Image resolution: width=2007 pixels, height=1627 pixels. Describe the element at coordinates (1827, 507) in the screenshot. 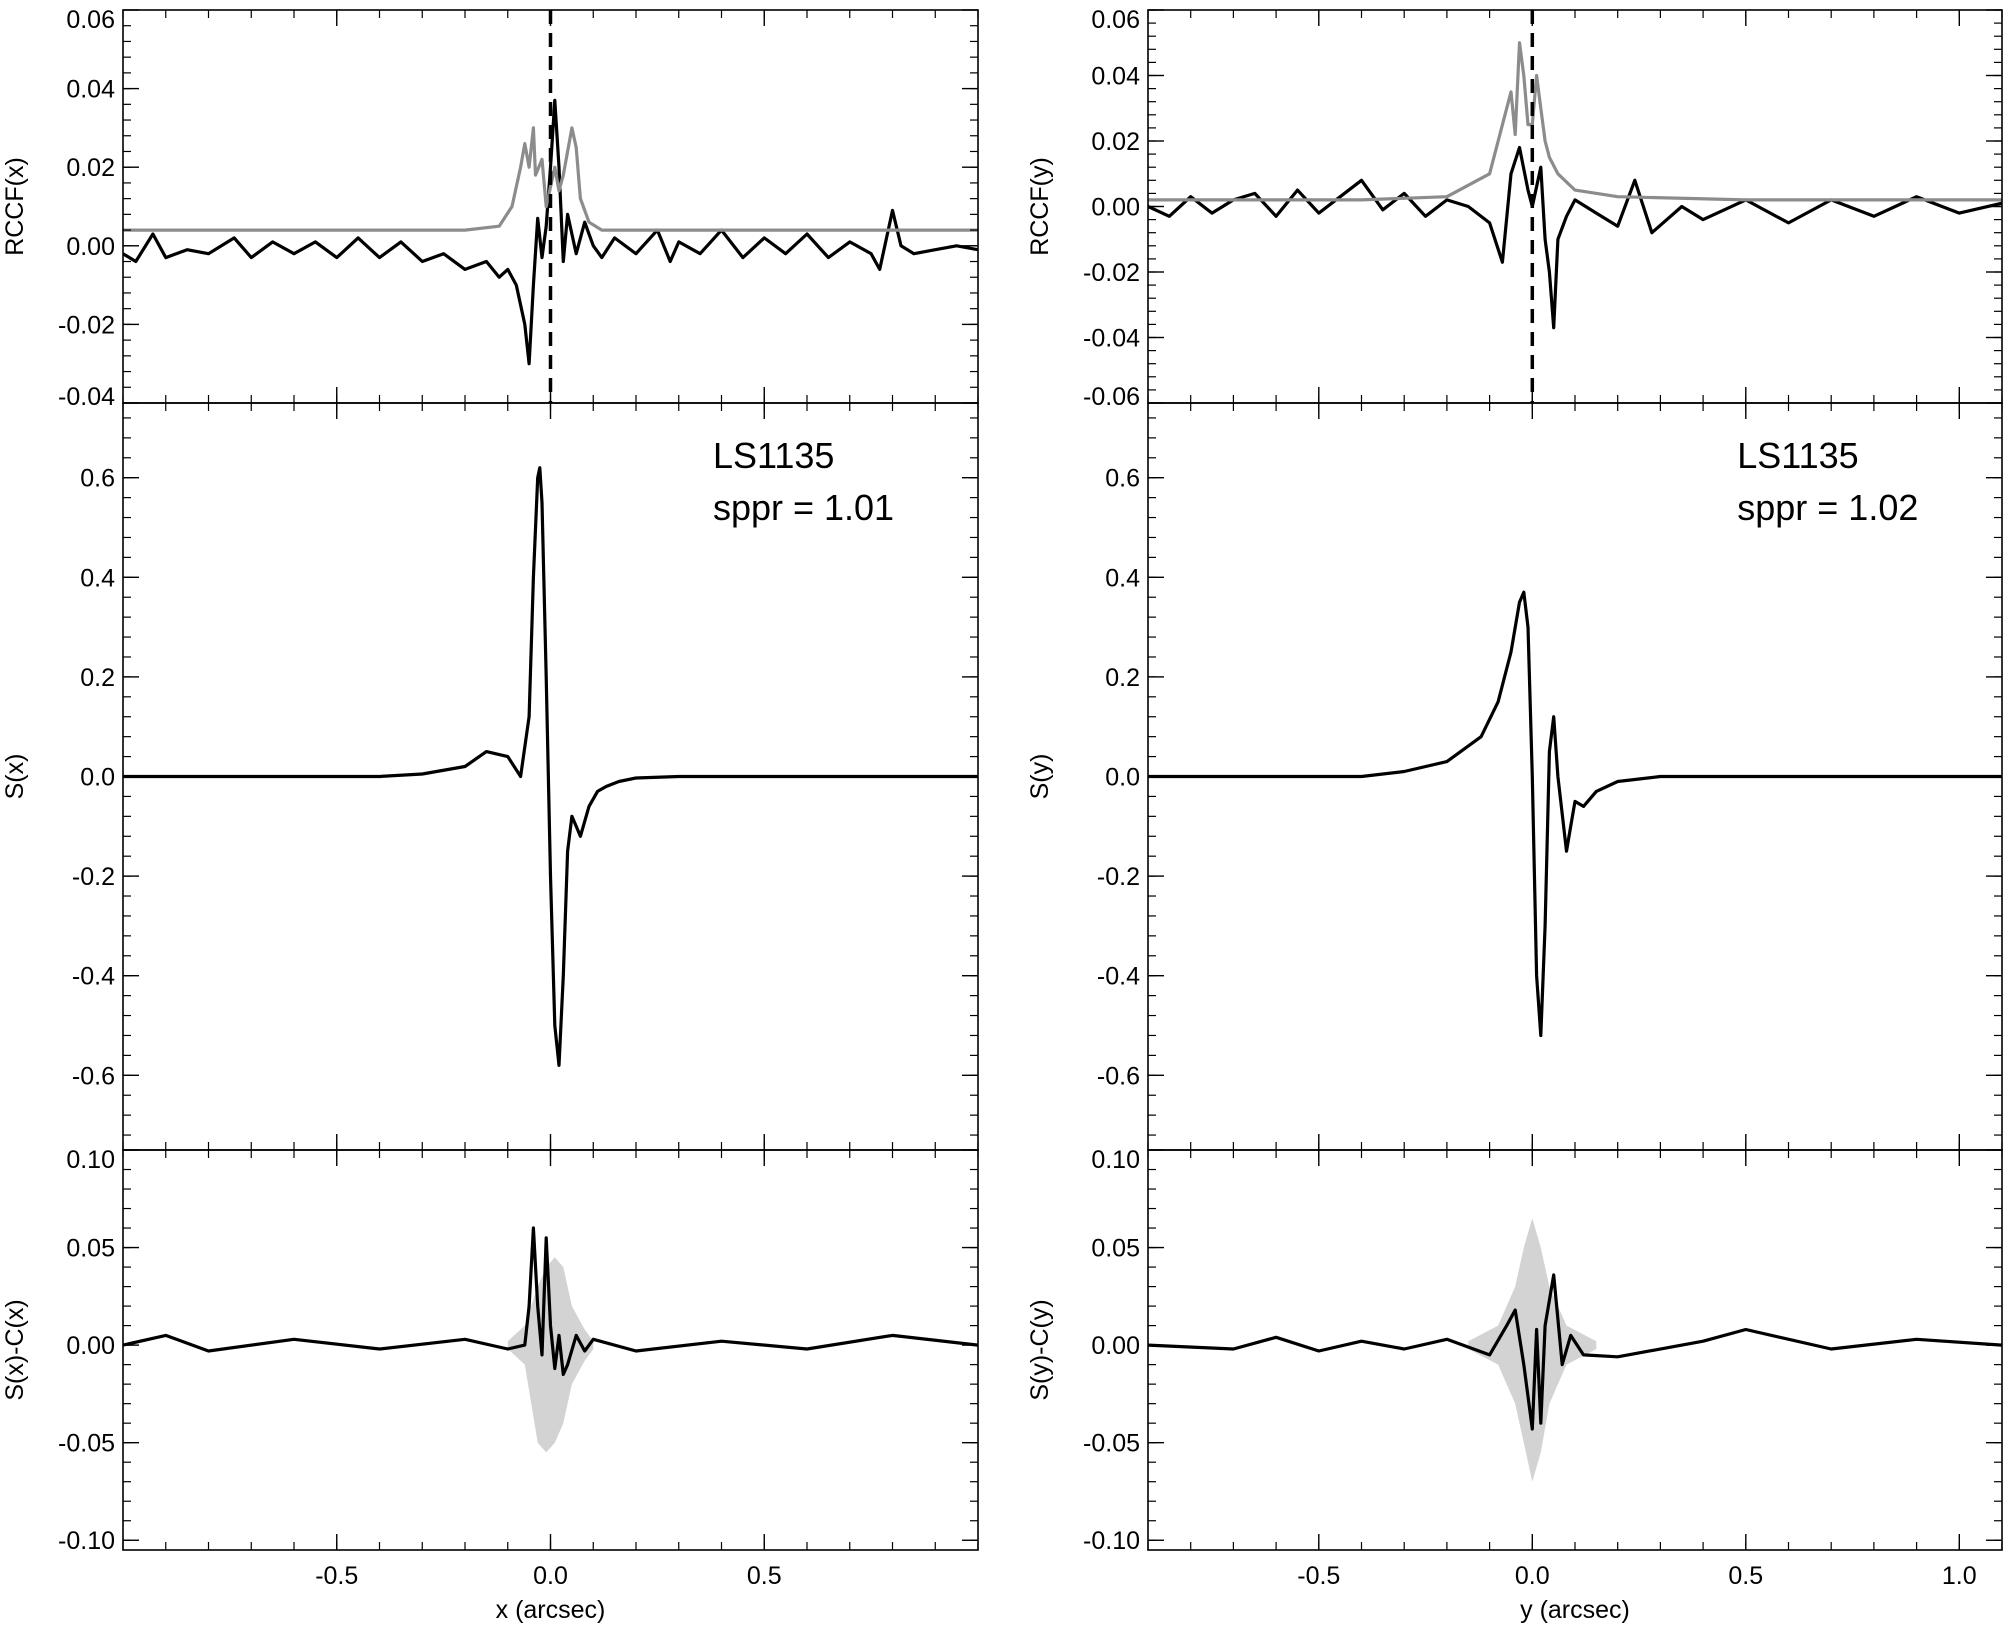

I see `annotation-text: sppr = 1.02` at that location.